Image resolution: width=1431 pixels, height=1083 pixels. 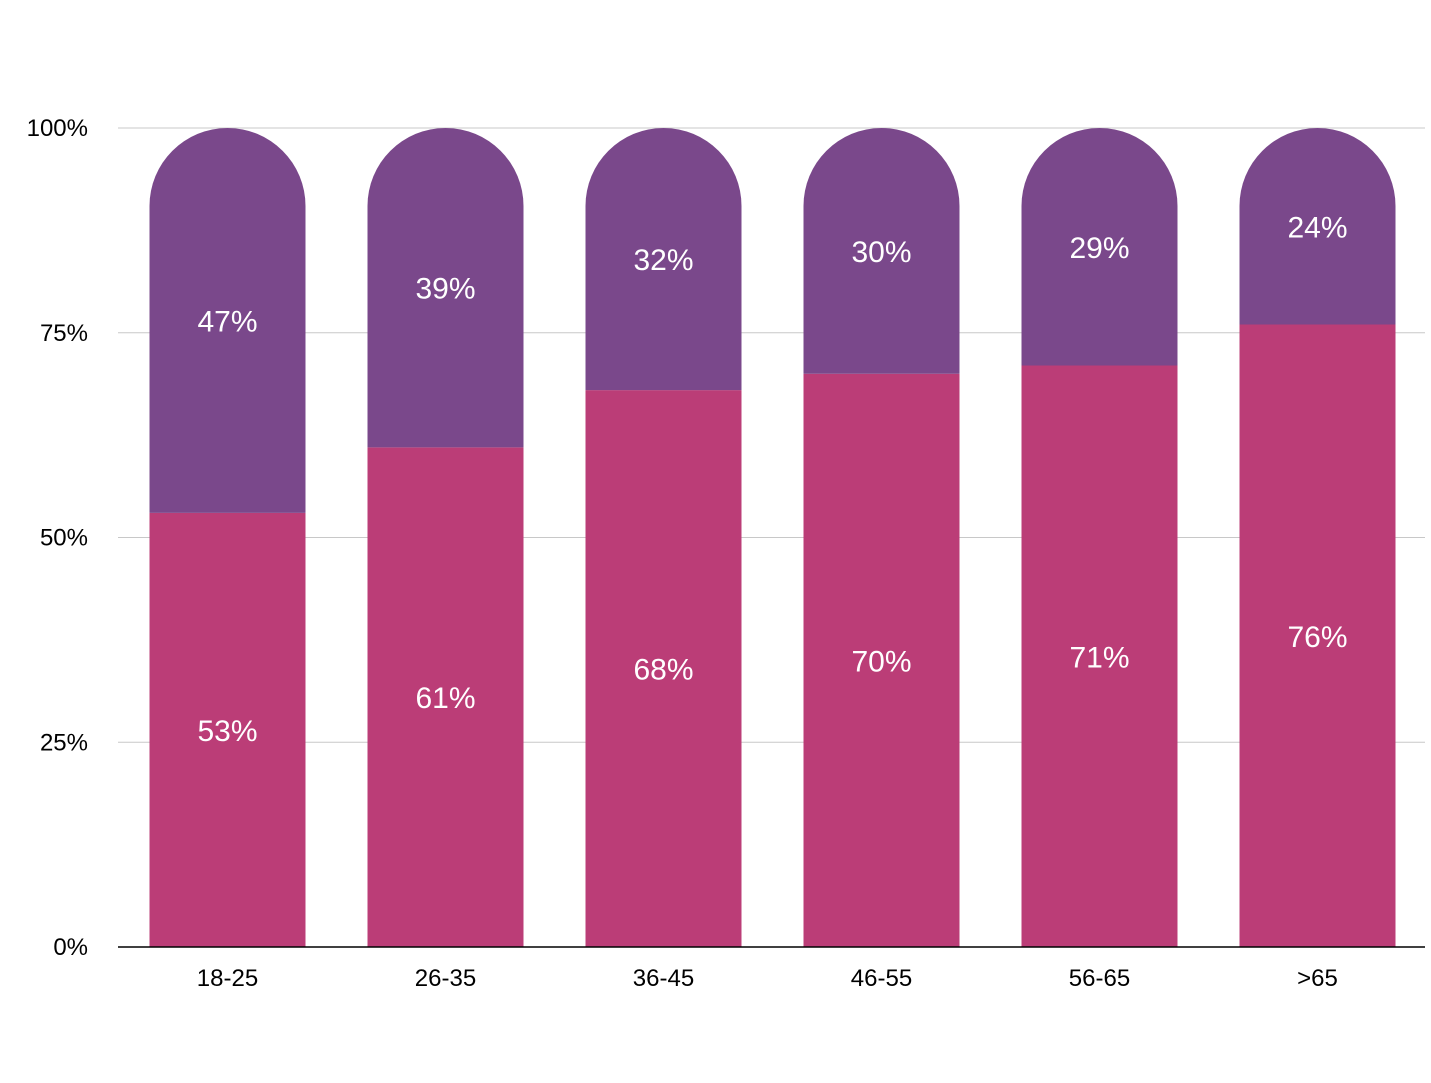 I want to click on bar-value-label: 71%, so click(x=1099, y=657).